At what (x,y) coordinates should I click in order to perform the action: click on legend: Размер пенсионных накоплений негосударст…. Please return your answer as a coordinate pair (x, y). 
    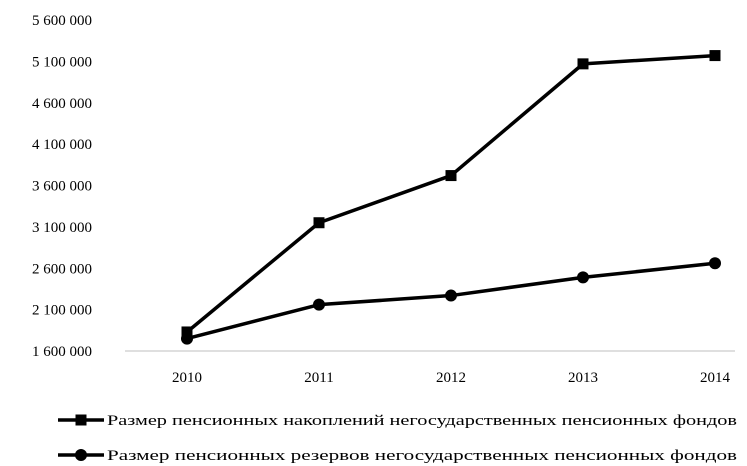
    Looking at the image, I should click on (397, 438).